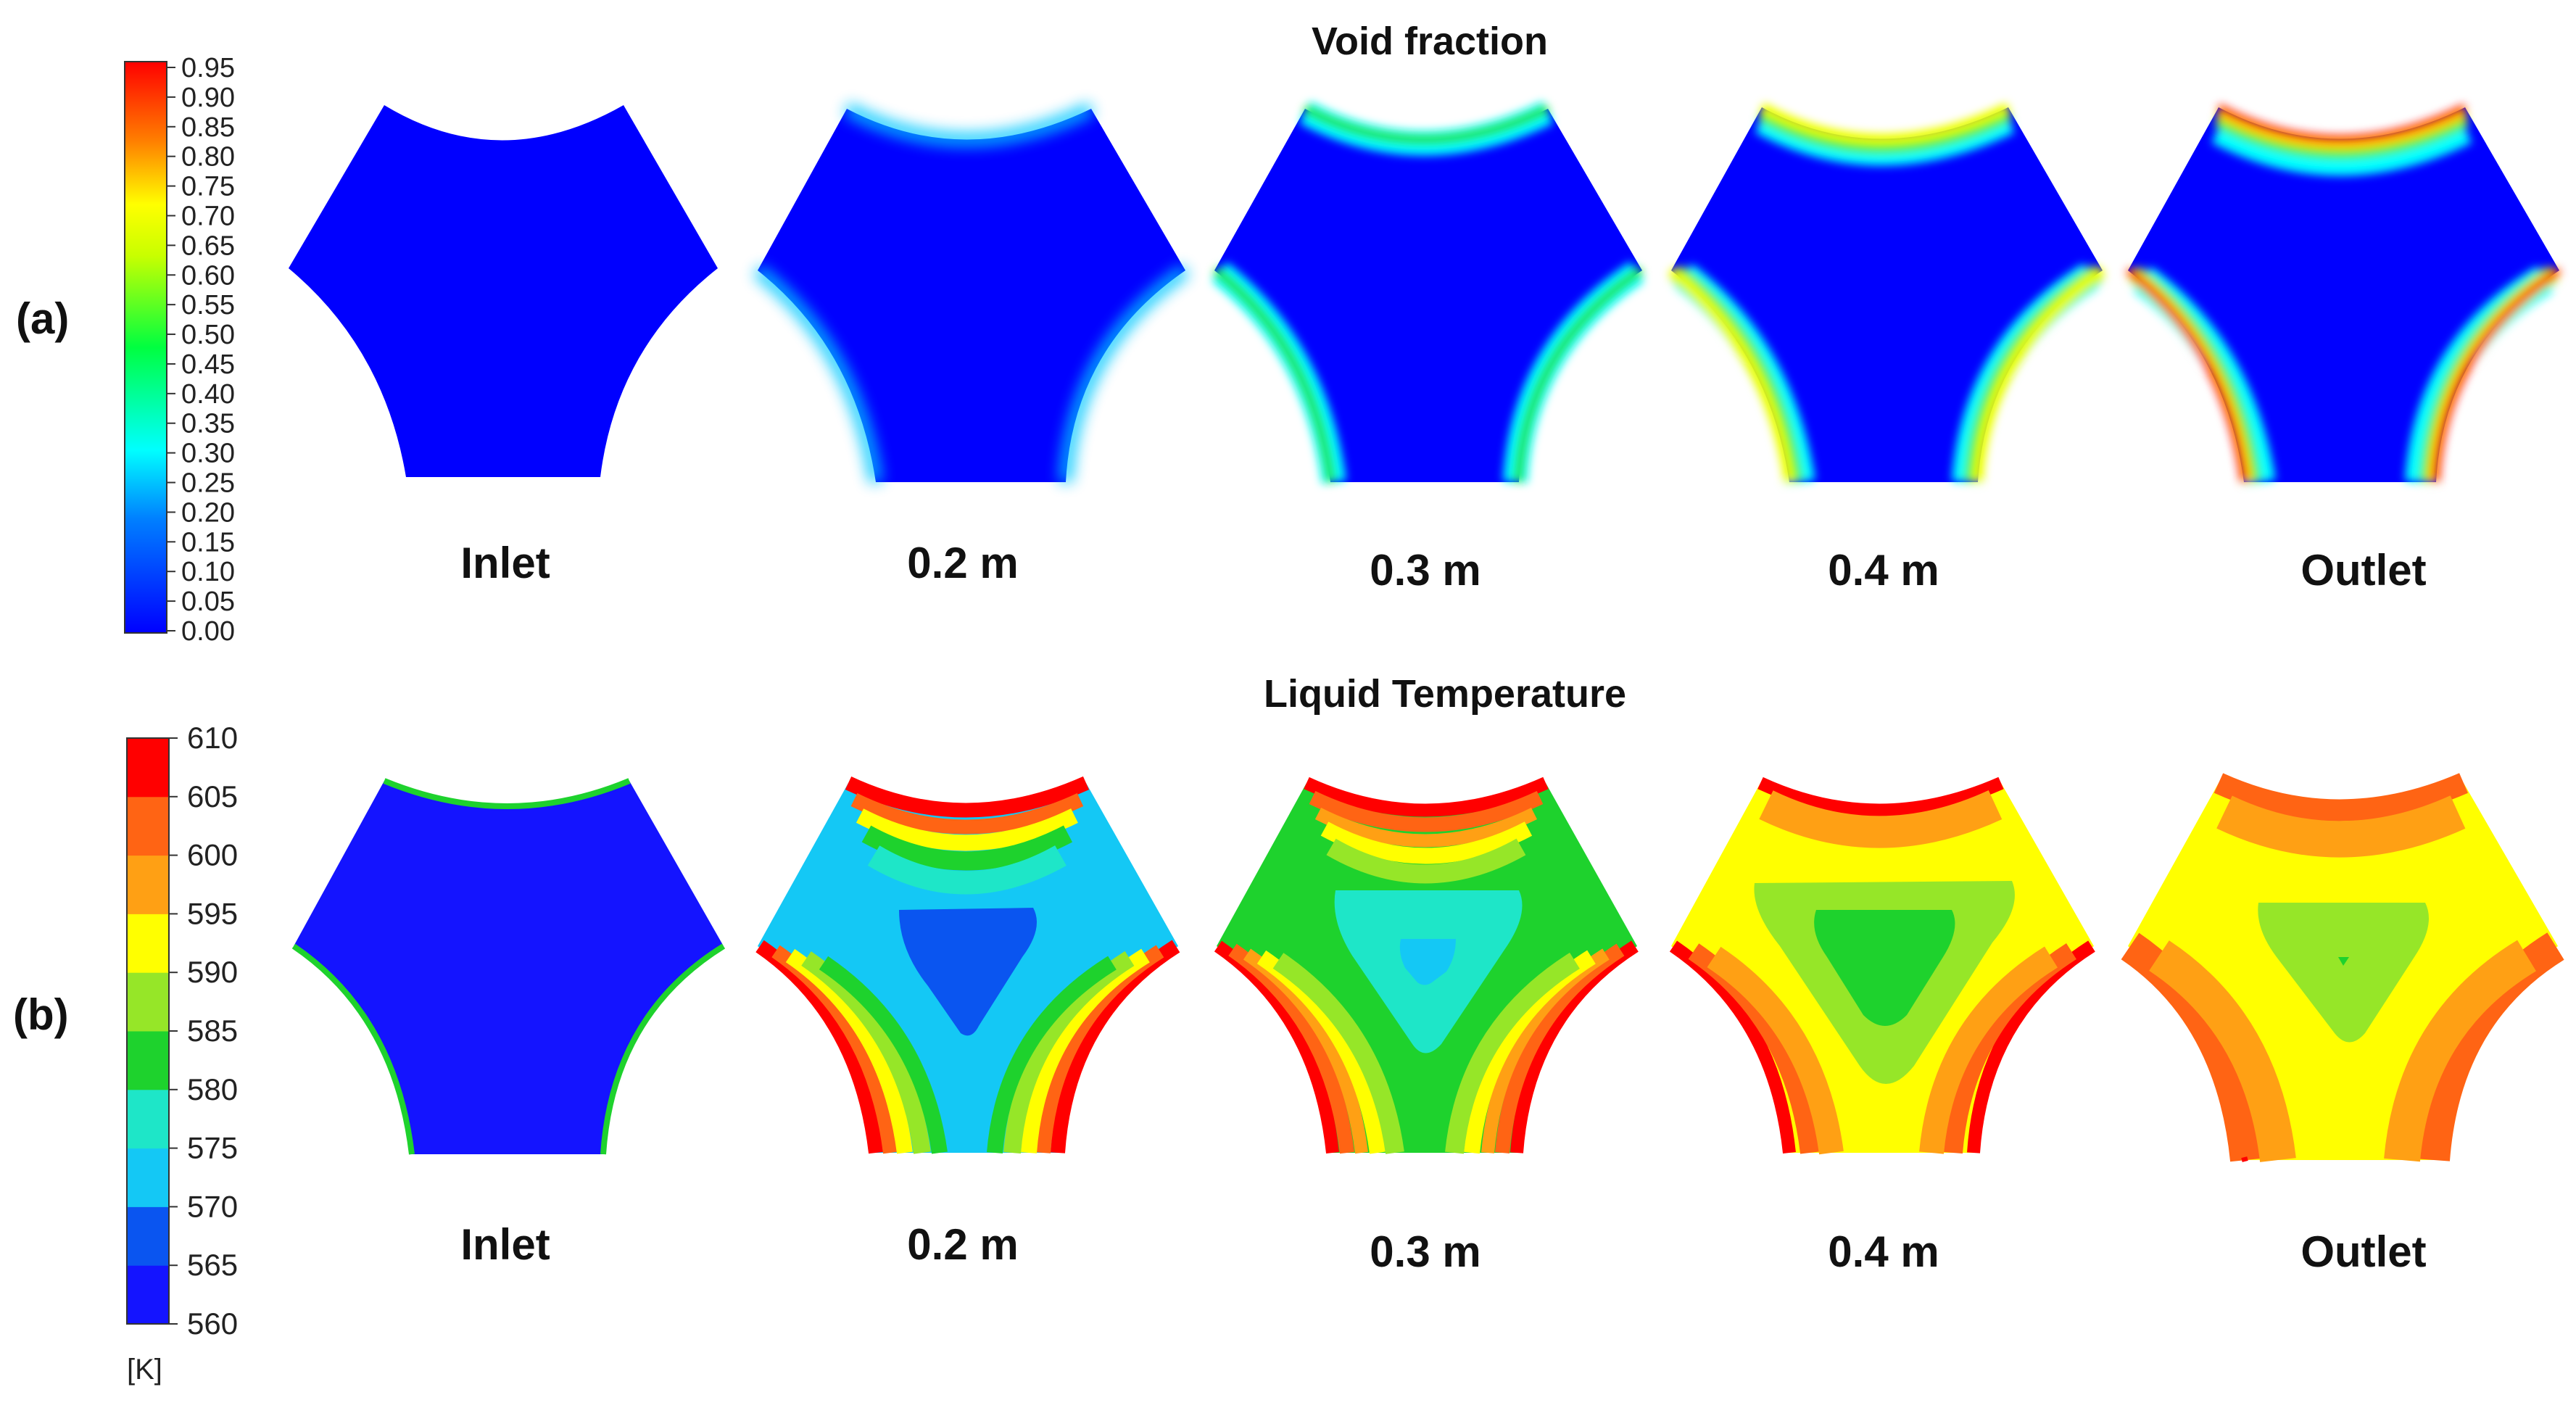  What do you see at coordinates (2343, 294) in the screenshot?
I see `void-map-outlet` at bounding box center [2343, 294].